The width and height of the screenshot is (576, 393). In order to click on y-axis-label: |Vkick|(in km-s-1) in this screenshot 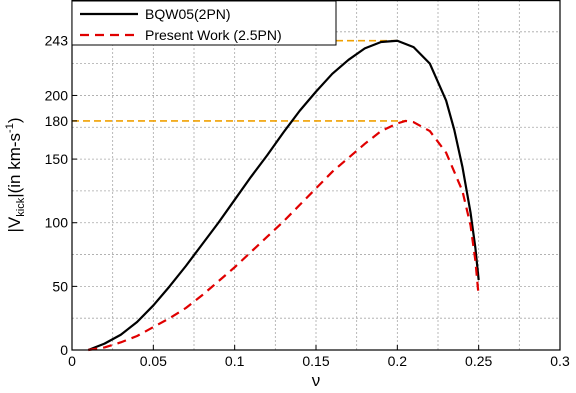, I will do `click(15, 174)`.